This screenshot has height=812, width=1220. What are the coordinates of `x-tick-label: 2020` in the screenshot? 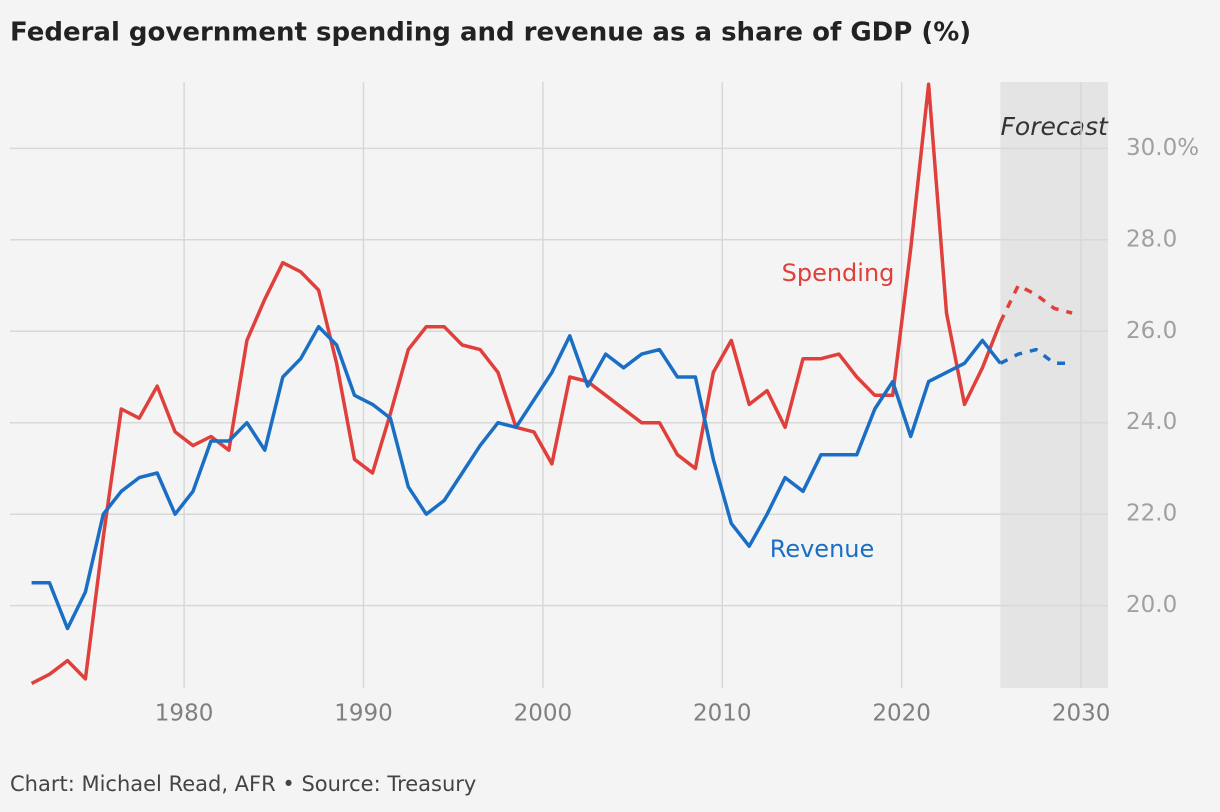 It's located at (901, 714).